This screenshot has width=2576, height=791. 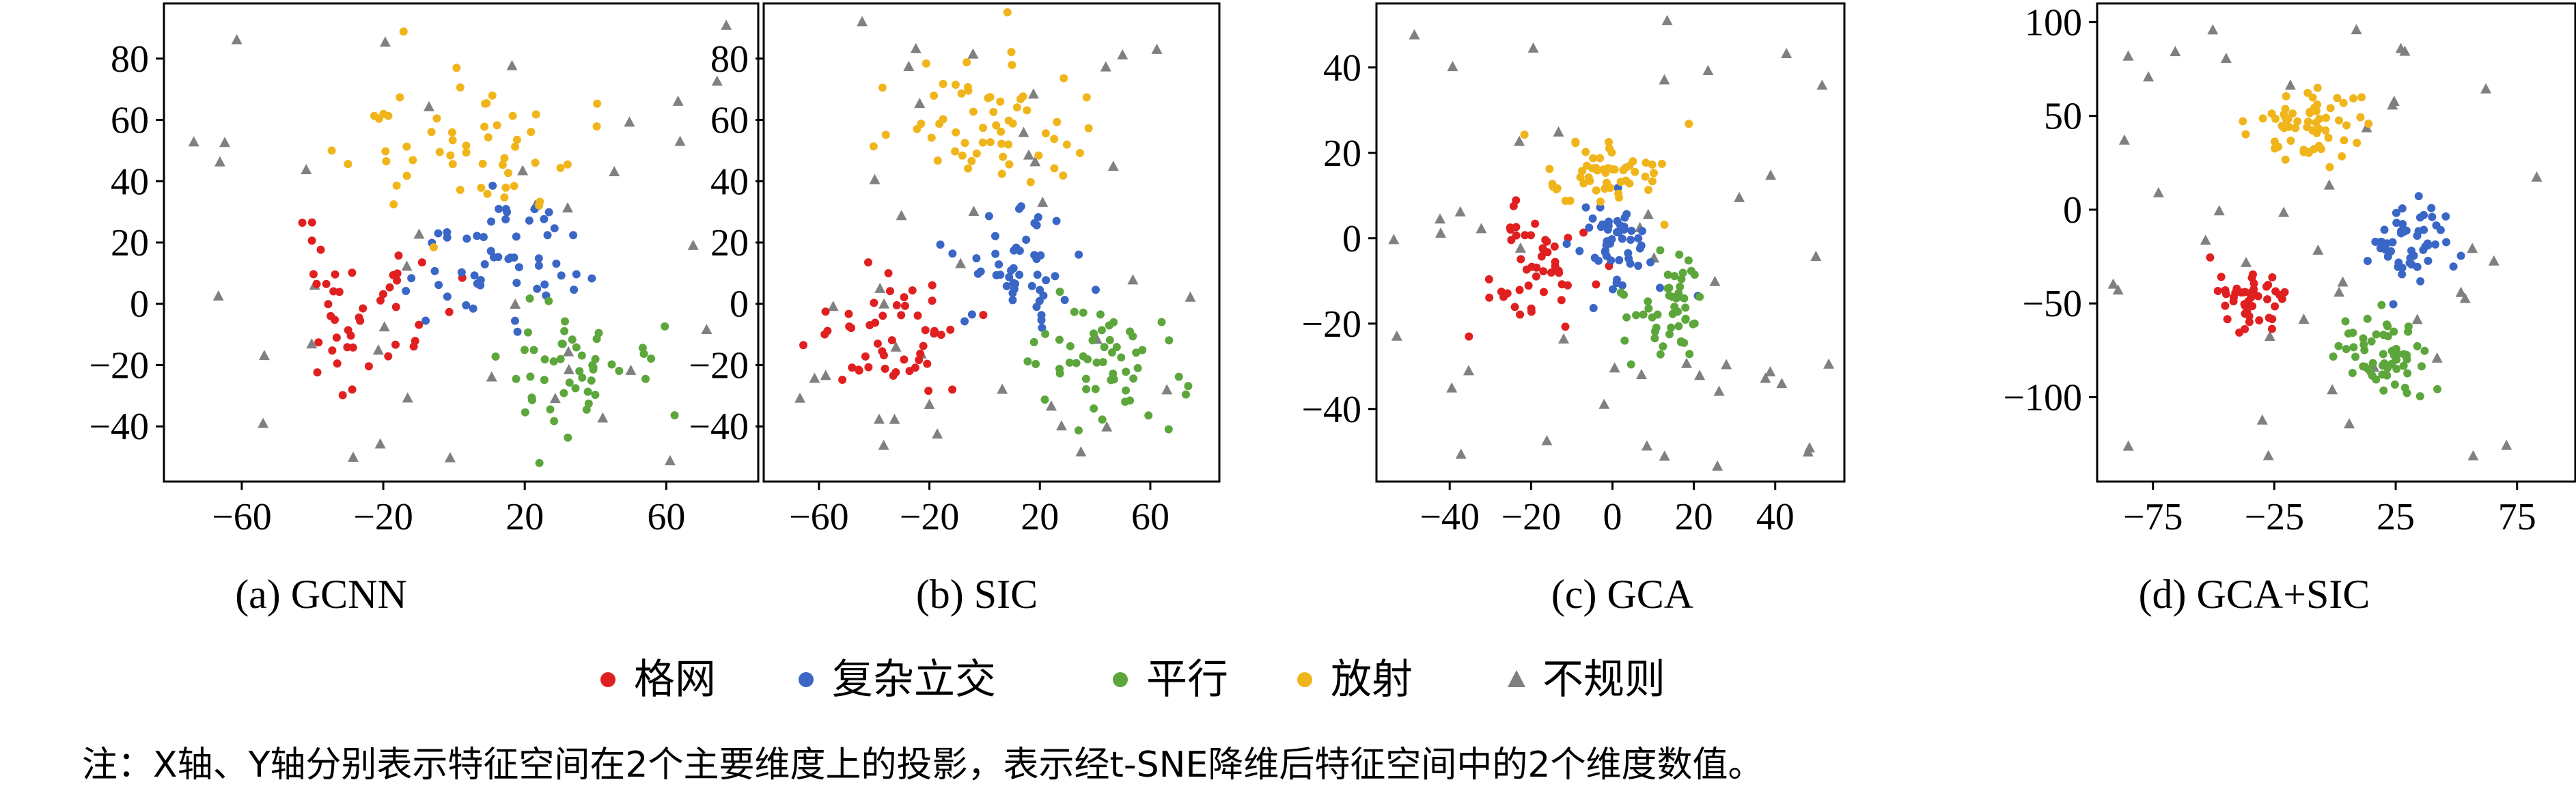 I want to click on x-tick-label: −20, so click(x=1532, y=517).